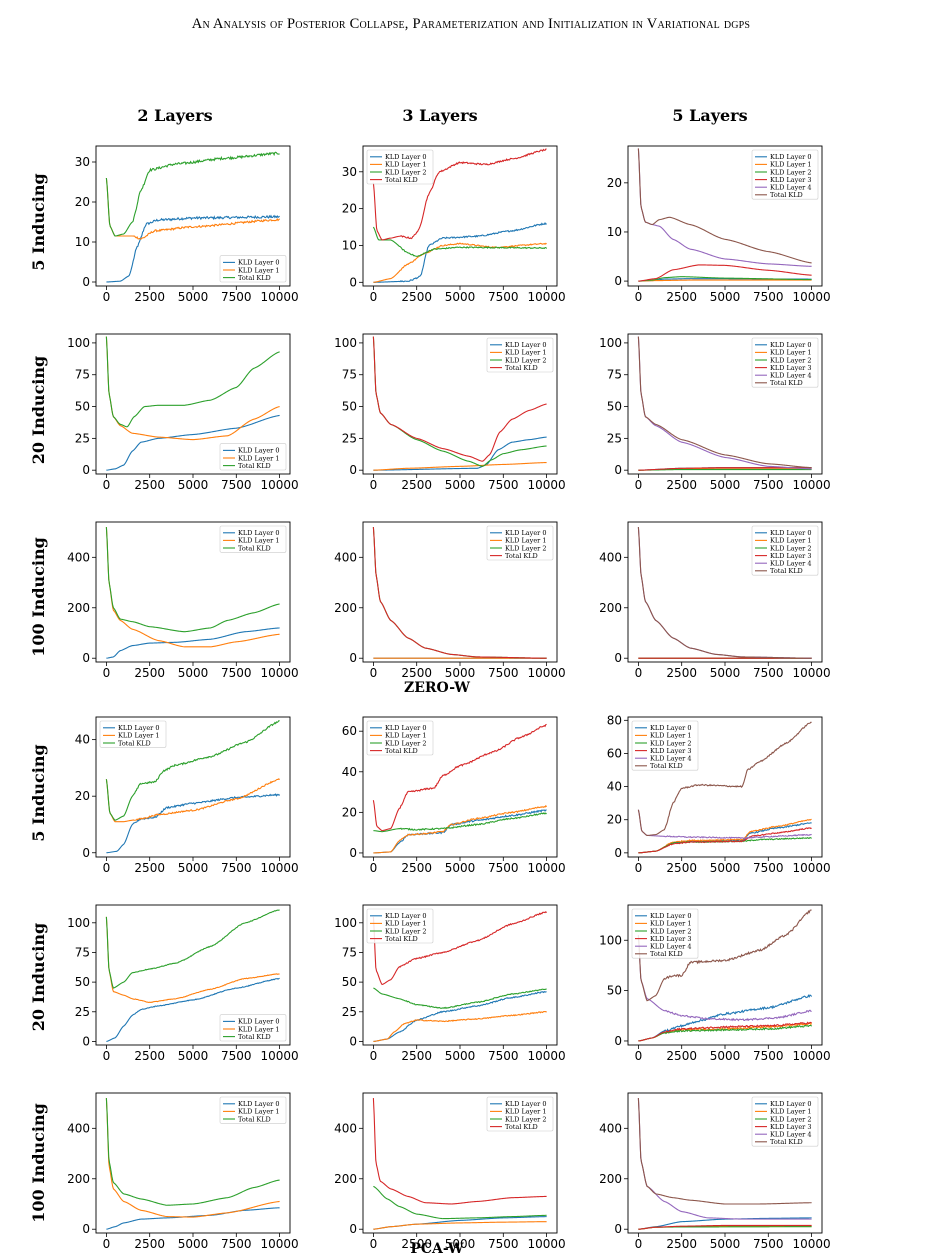 The height and width of the screenshot is (1260, 942). Describe the element at coordinates (437, 688) in the screenshot. I see `section-label-zero-w: ZERO-W` at that location.